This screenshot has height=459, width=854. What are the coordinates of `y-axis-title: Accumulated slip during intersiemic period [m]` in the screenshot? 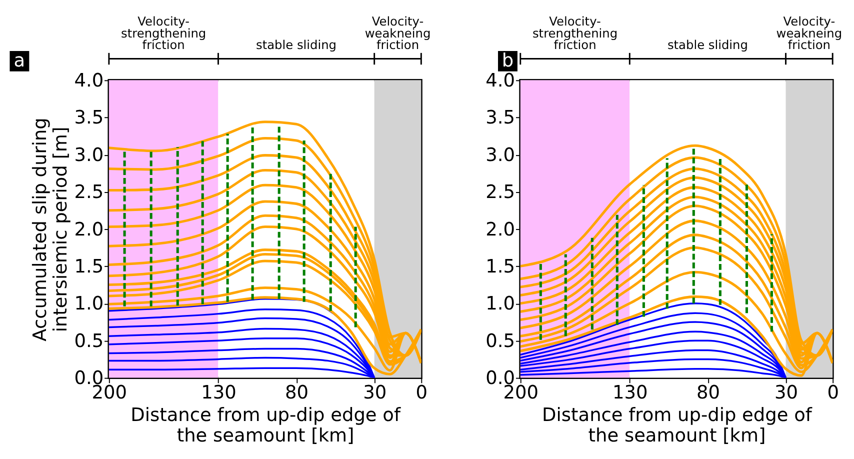 It's located at (51, 230).